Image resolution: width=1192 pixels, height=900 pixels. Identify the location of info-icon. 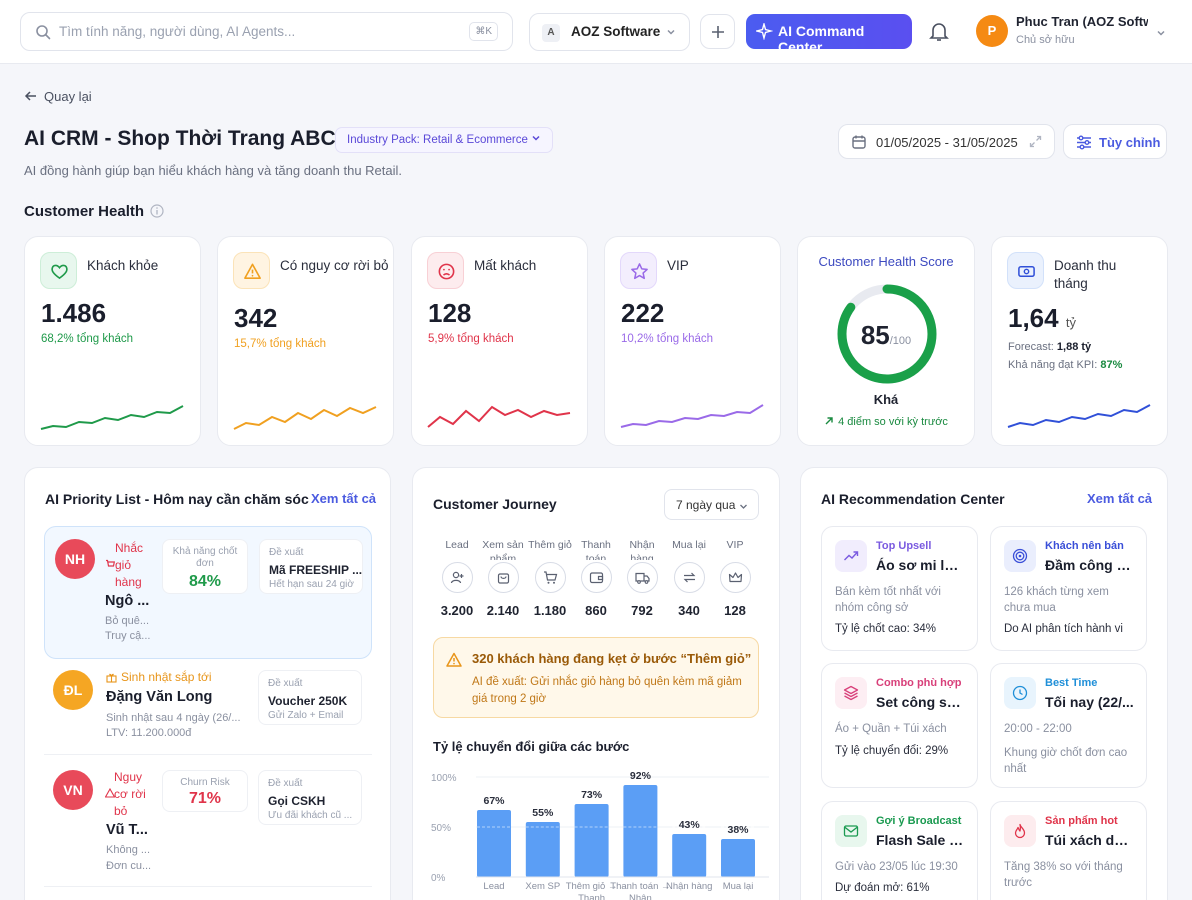
(157, 211).